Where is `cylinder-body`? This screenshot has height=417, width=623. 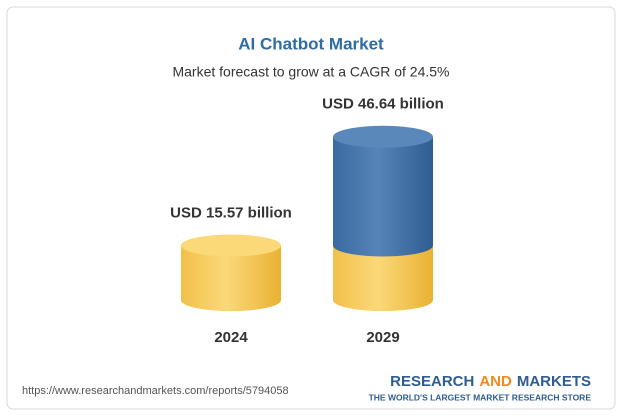 cylinder-body is located at coordinates (383, 191).